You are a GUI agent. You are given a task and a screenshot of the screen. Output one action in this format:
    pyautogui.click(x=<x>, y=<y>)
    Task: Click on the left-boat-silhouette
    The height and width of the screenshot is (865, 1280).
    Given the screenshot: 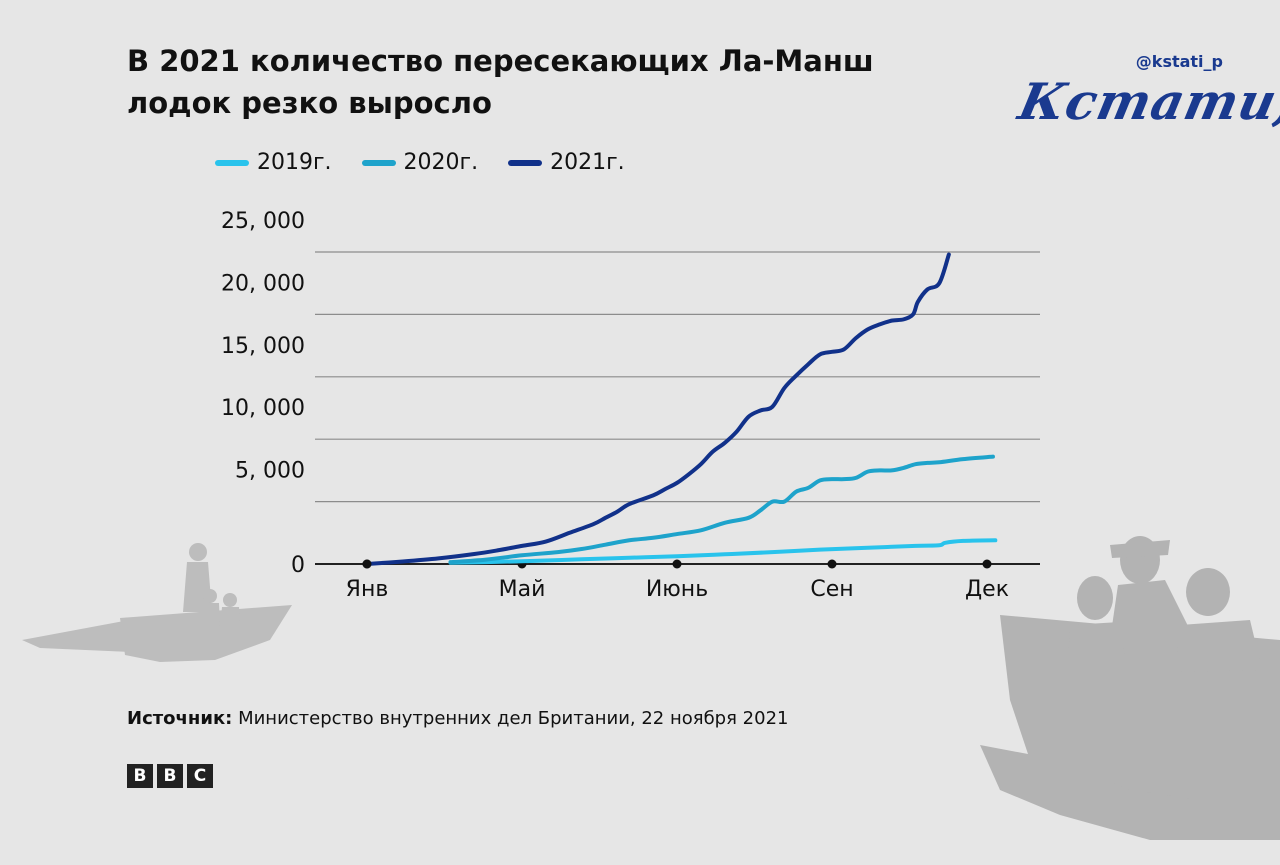 What is the action you would take?
    pyautogui.click(x=157, y=602)
    